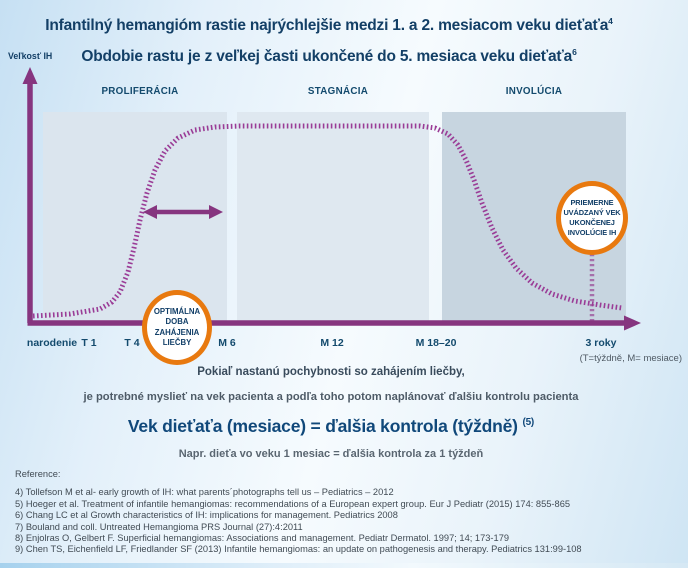  I want to click on y-axis-label: Veľkosť IH, so click(30, 56).